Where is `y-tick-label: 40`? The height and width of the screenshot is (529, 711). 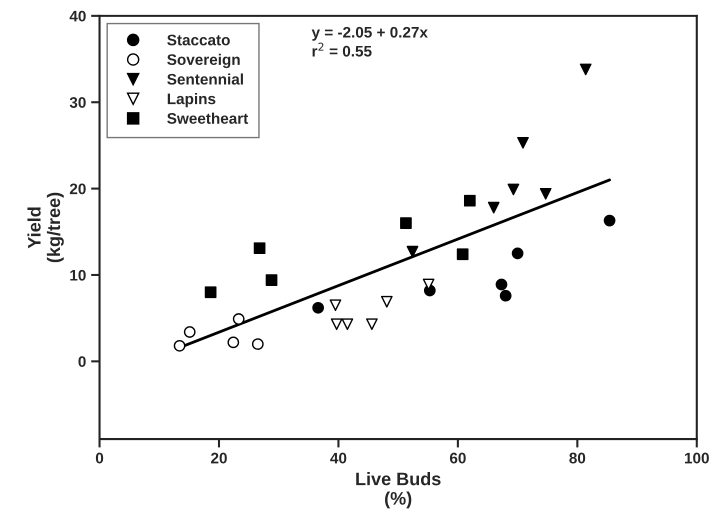 y-tick-label: 40 is located at coordinates (78, 16).